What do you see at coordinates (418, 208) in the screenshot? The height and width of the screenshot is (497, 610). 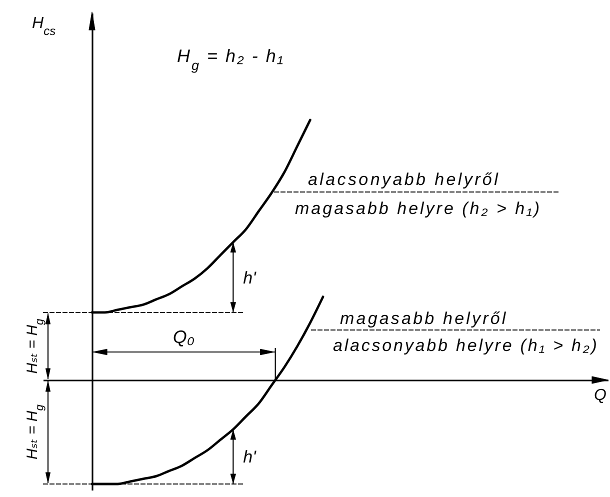 I see `annotation: magasabb helyre (h₂ > h₁)` at bounding box center [418, 208].